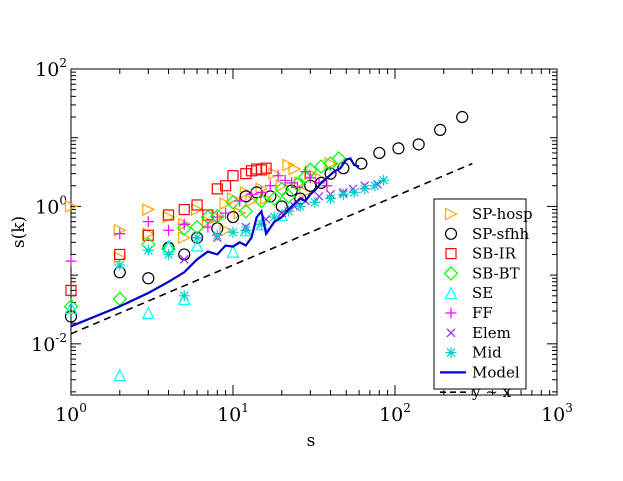 This screenshot has height=481, width=623. I want to click on legend-label: SP-sfhh, so click(501, 234).